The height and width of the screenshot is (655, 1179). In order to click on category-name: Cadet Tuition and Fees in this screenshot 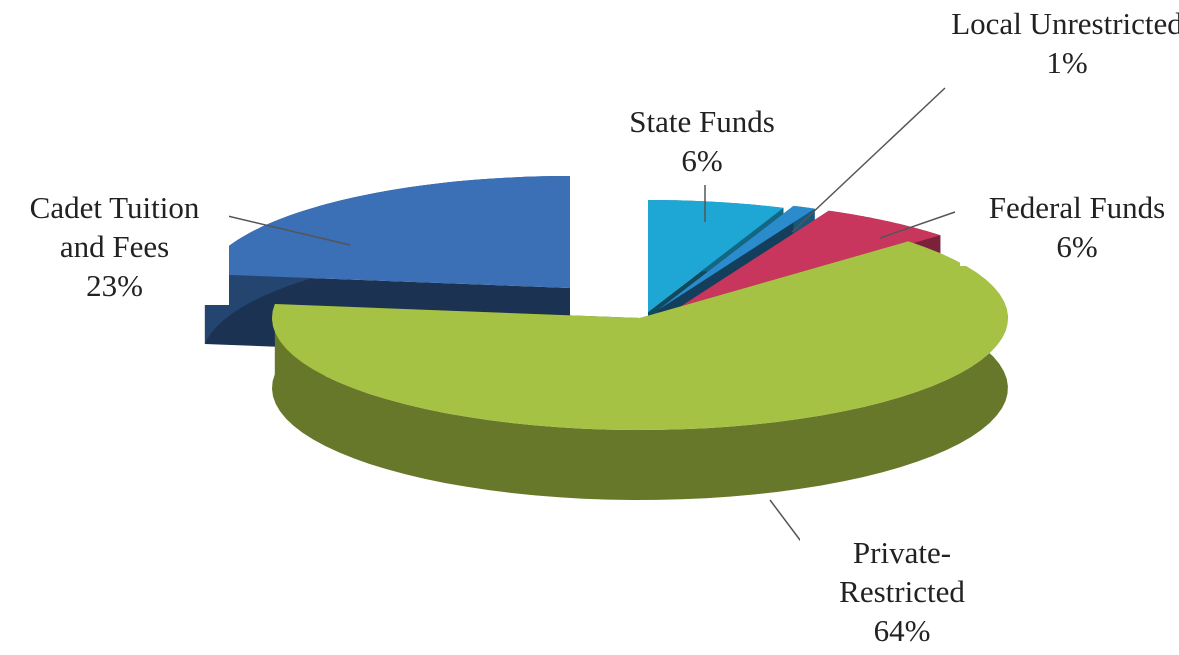, I will do `click(114, 227)`.